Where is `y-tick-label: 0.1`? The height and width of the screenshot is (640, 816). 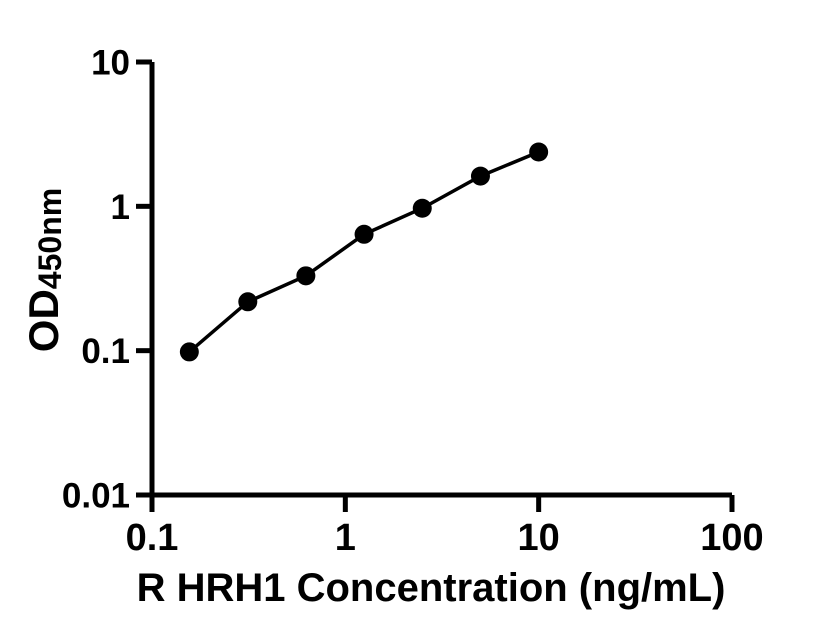 y-tick-label: 0.1 is located at coordinates (105, 351).